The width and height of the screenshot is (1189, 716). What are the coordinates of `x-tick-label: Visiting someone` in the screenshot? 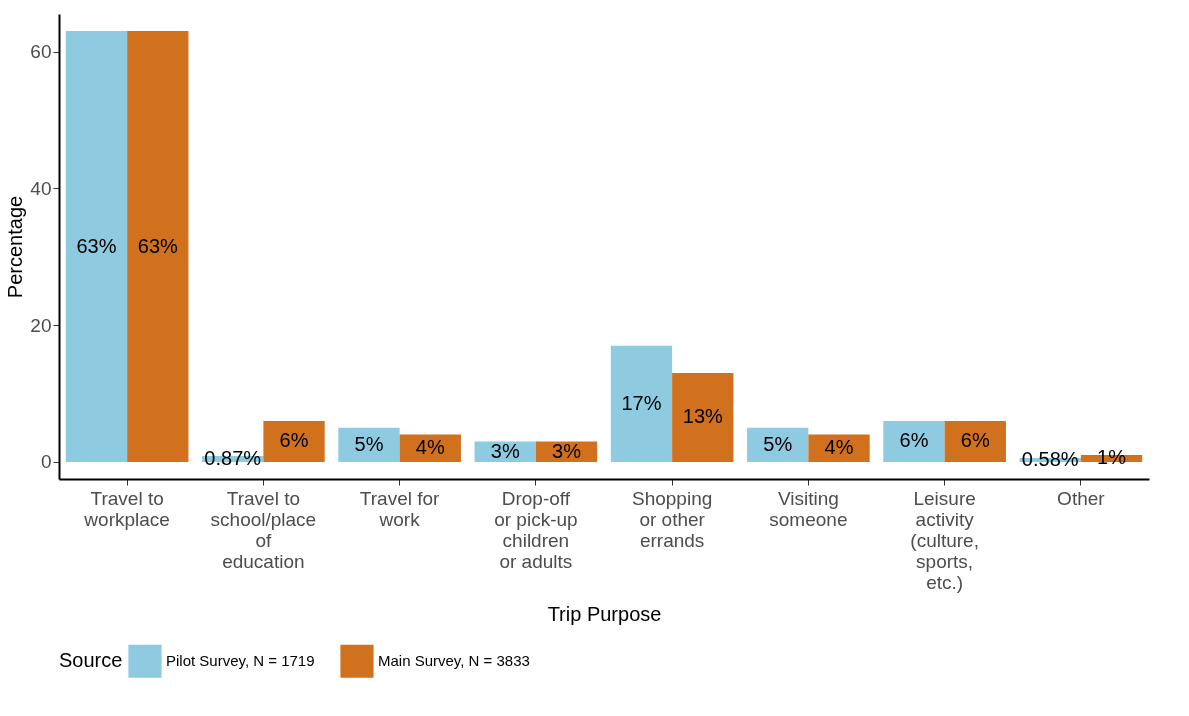 It's located at (808, 508).